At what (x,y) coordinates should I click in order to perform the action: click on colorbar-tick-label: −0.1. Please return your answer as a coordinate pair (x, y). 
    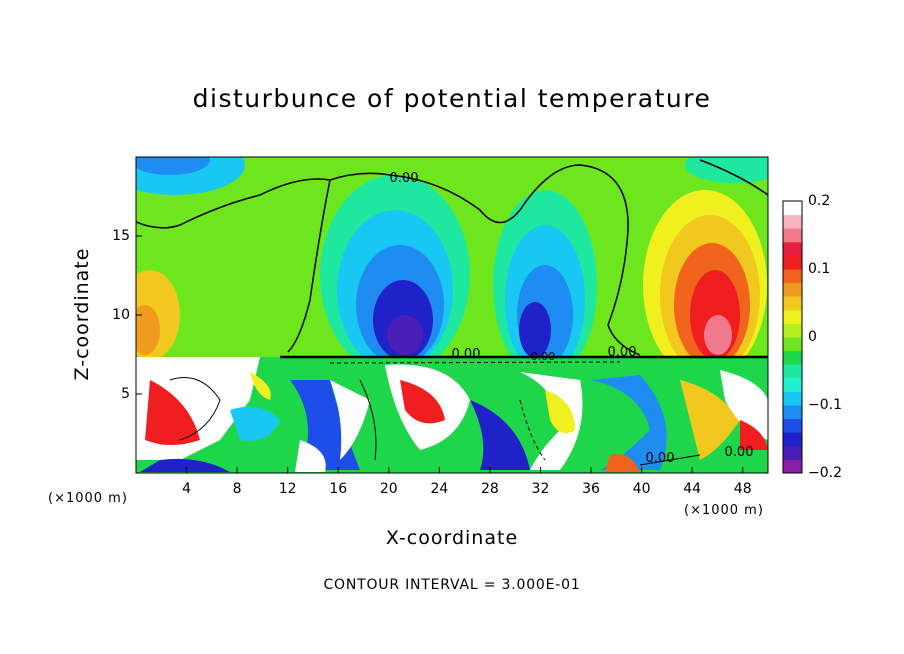
    Looking at the image, I should click on (825, 405).